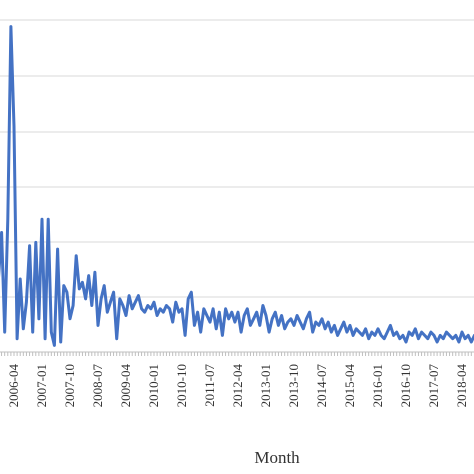 The image size is (474, 474). I want to click on x-tick-label: 2010-01, so click(153, 385).